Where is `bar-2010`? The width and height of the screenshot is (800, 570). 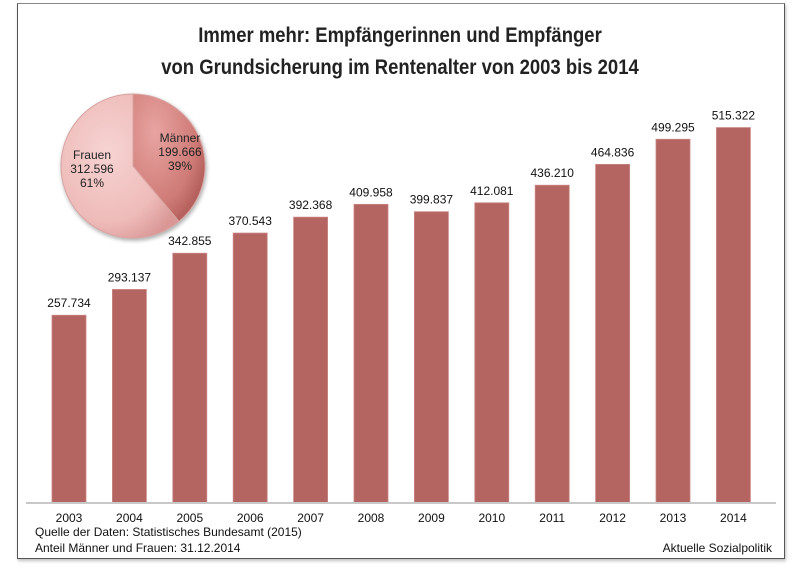 bar-2010 is located at coordinates (492, 353).